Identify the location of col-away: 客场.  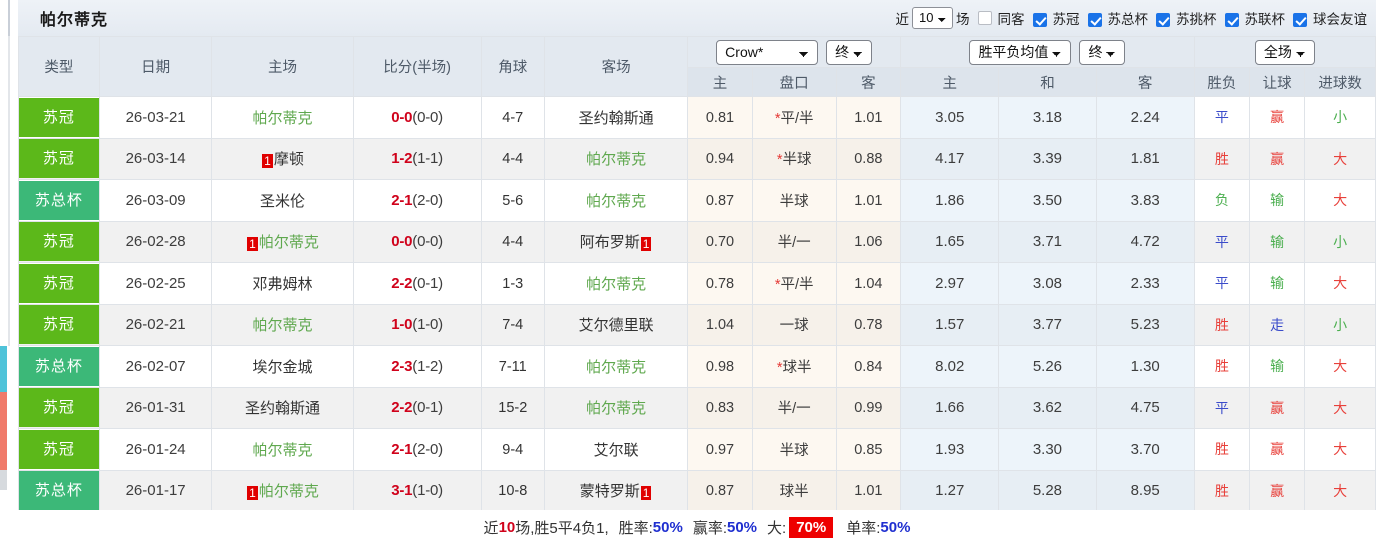
(616, 66).